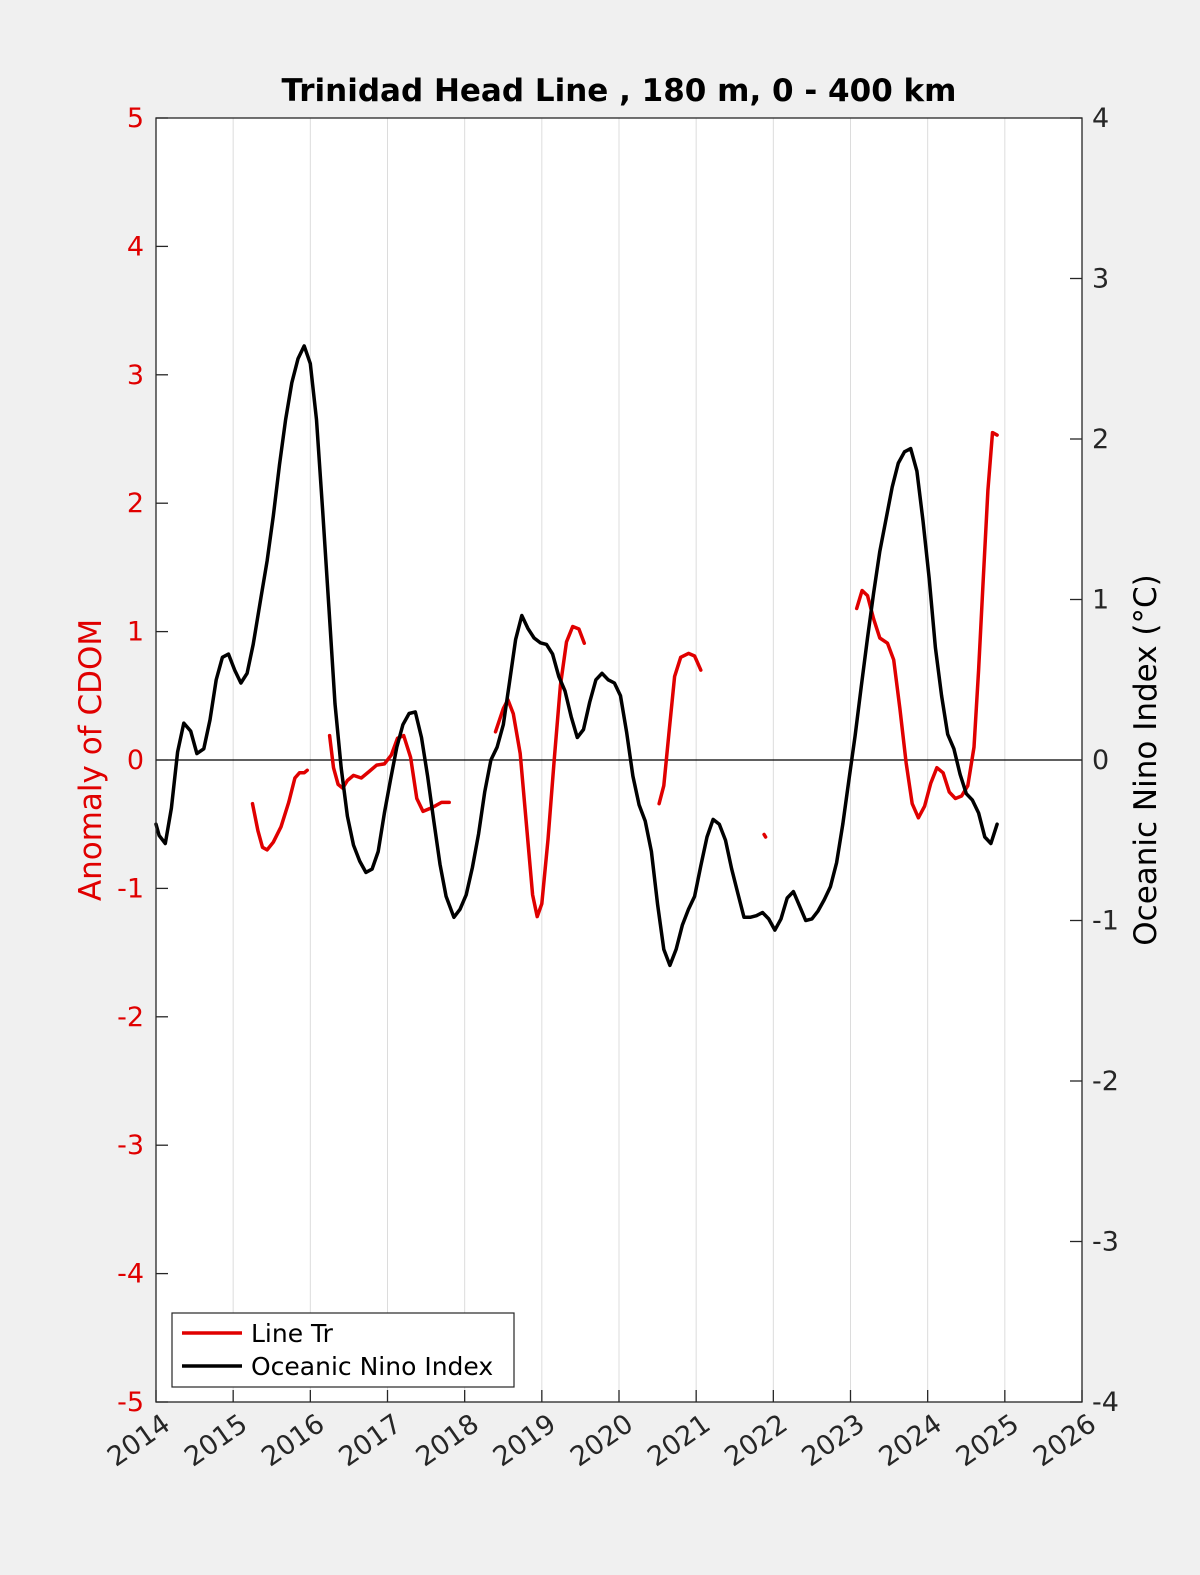 The width and height of the screenshot is (1200, 1575). Describe the element at coordinates (130, 1274) in the screenshot. I see `left-tick-label--4: -4` at that location.